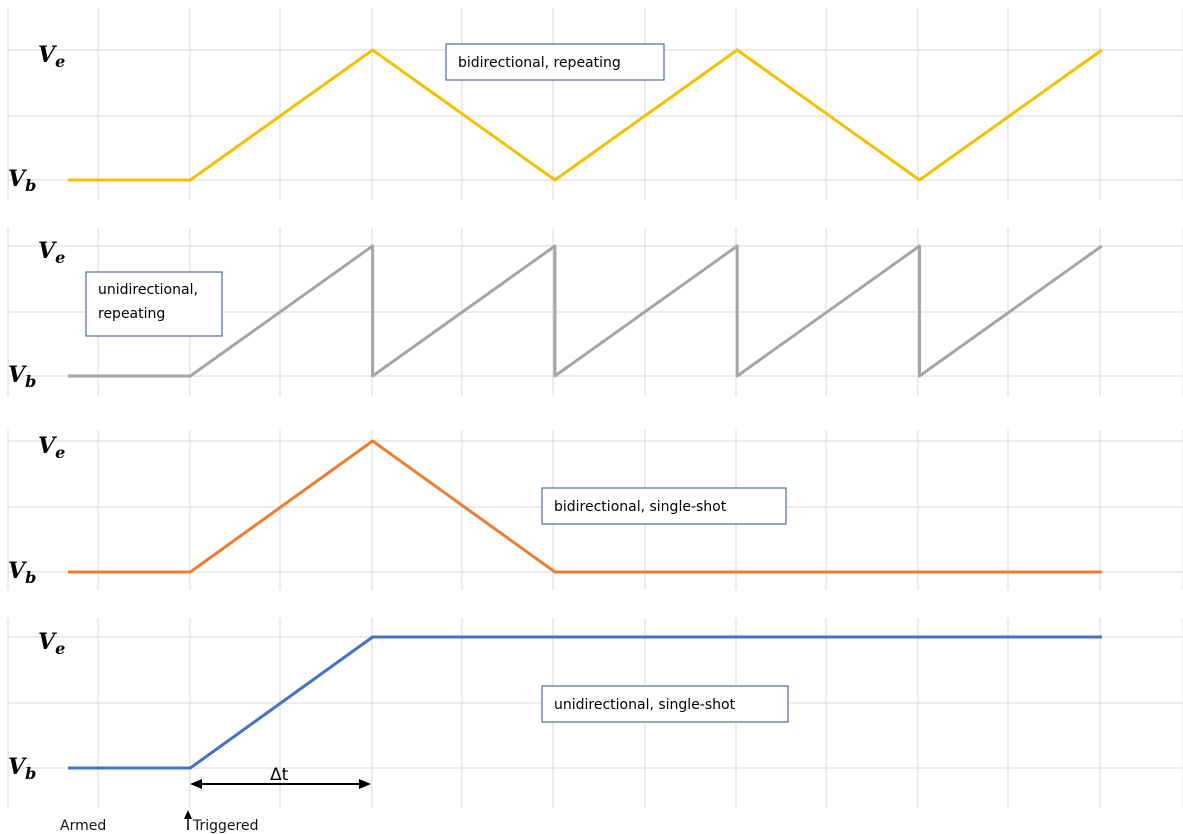 The image size is (1183, 834). What do you see at coordinates (131, 314) in the screenshot?
I see `mode-label-text: repeating` at bounding box center [131, 314].